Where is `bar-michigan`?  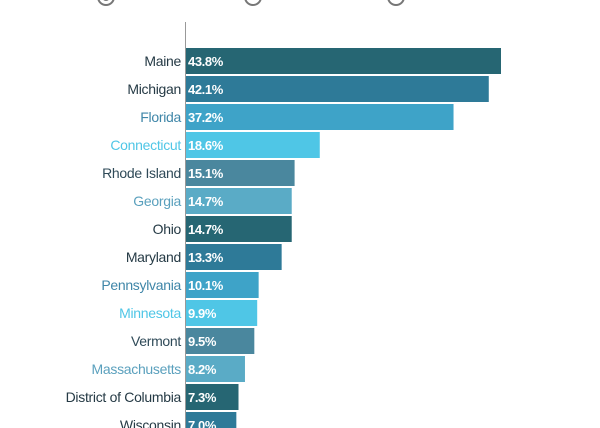 bar-michigan is located at coordinates (337, 89).